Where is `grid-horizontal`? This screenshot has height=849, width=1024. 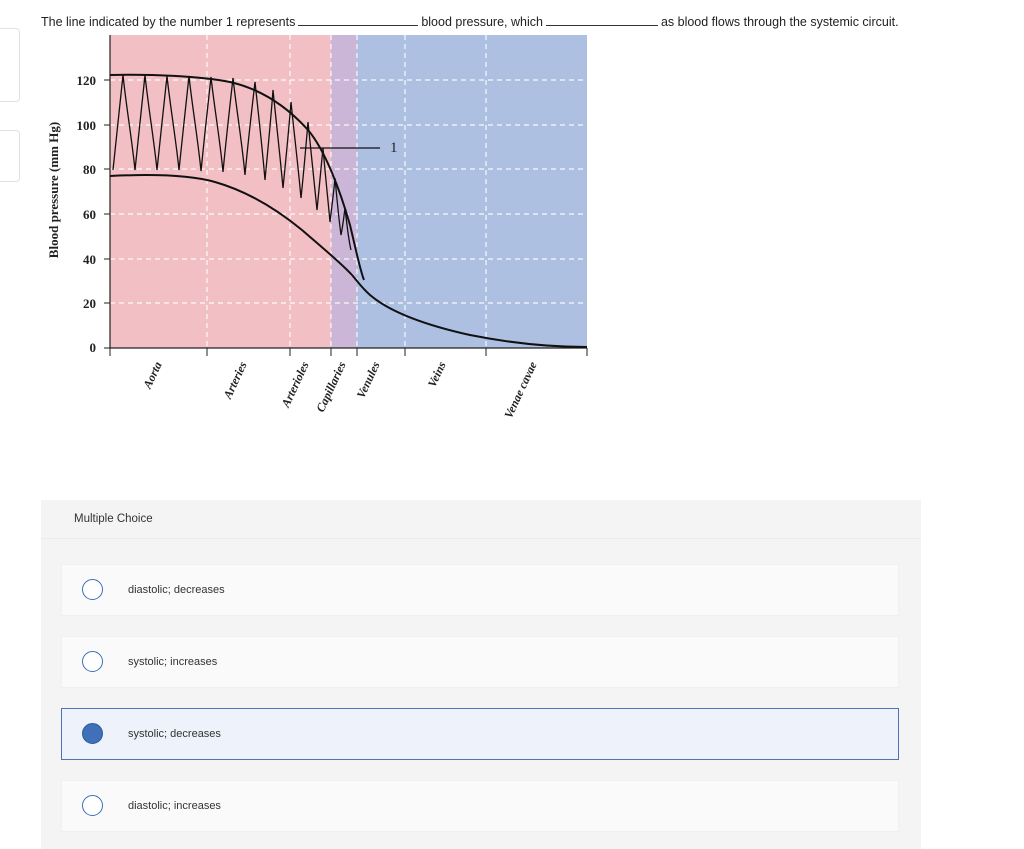 grid-horizontal is located at coordinates (348, 191).